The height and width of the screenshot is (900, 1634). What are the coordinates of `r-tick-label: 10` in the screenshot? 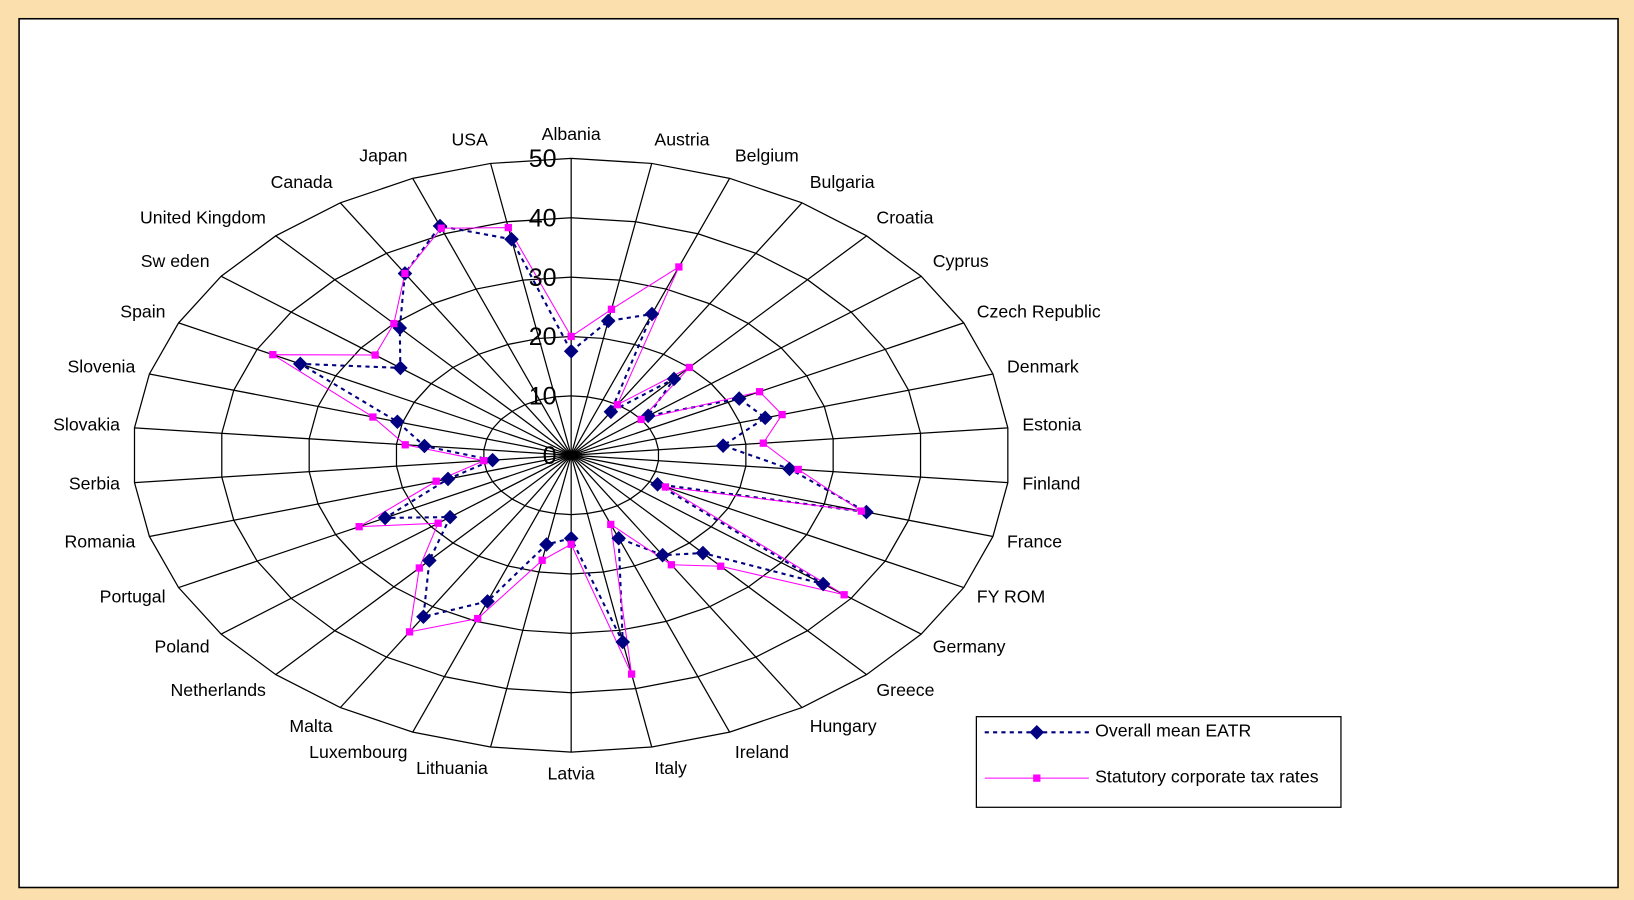 It's located at (543, 397).